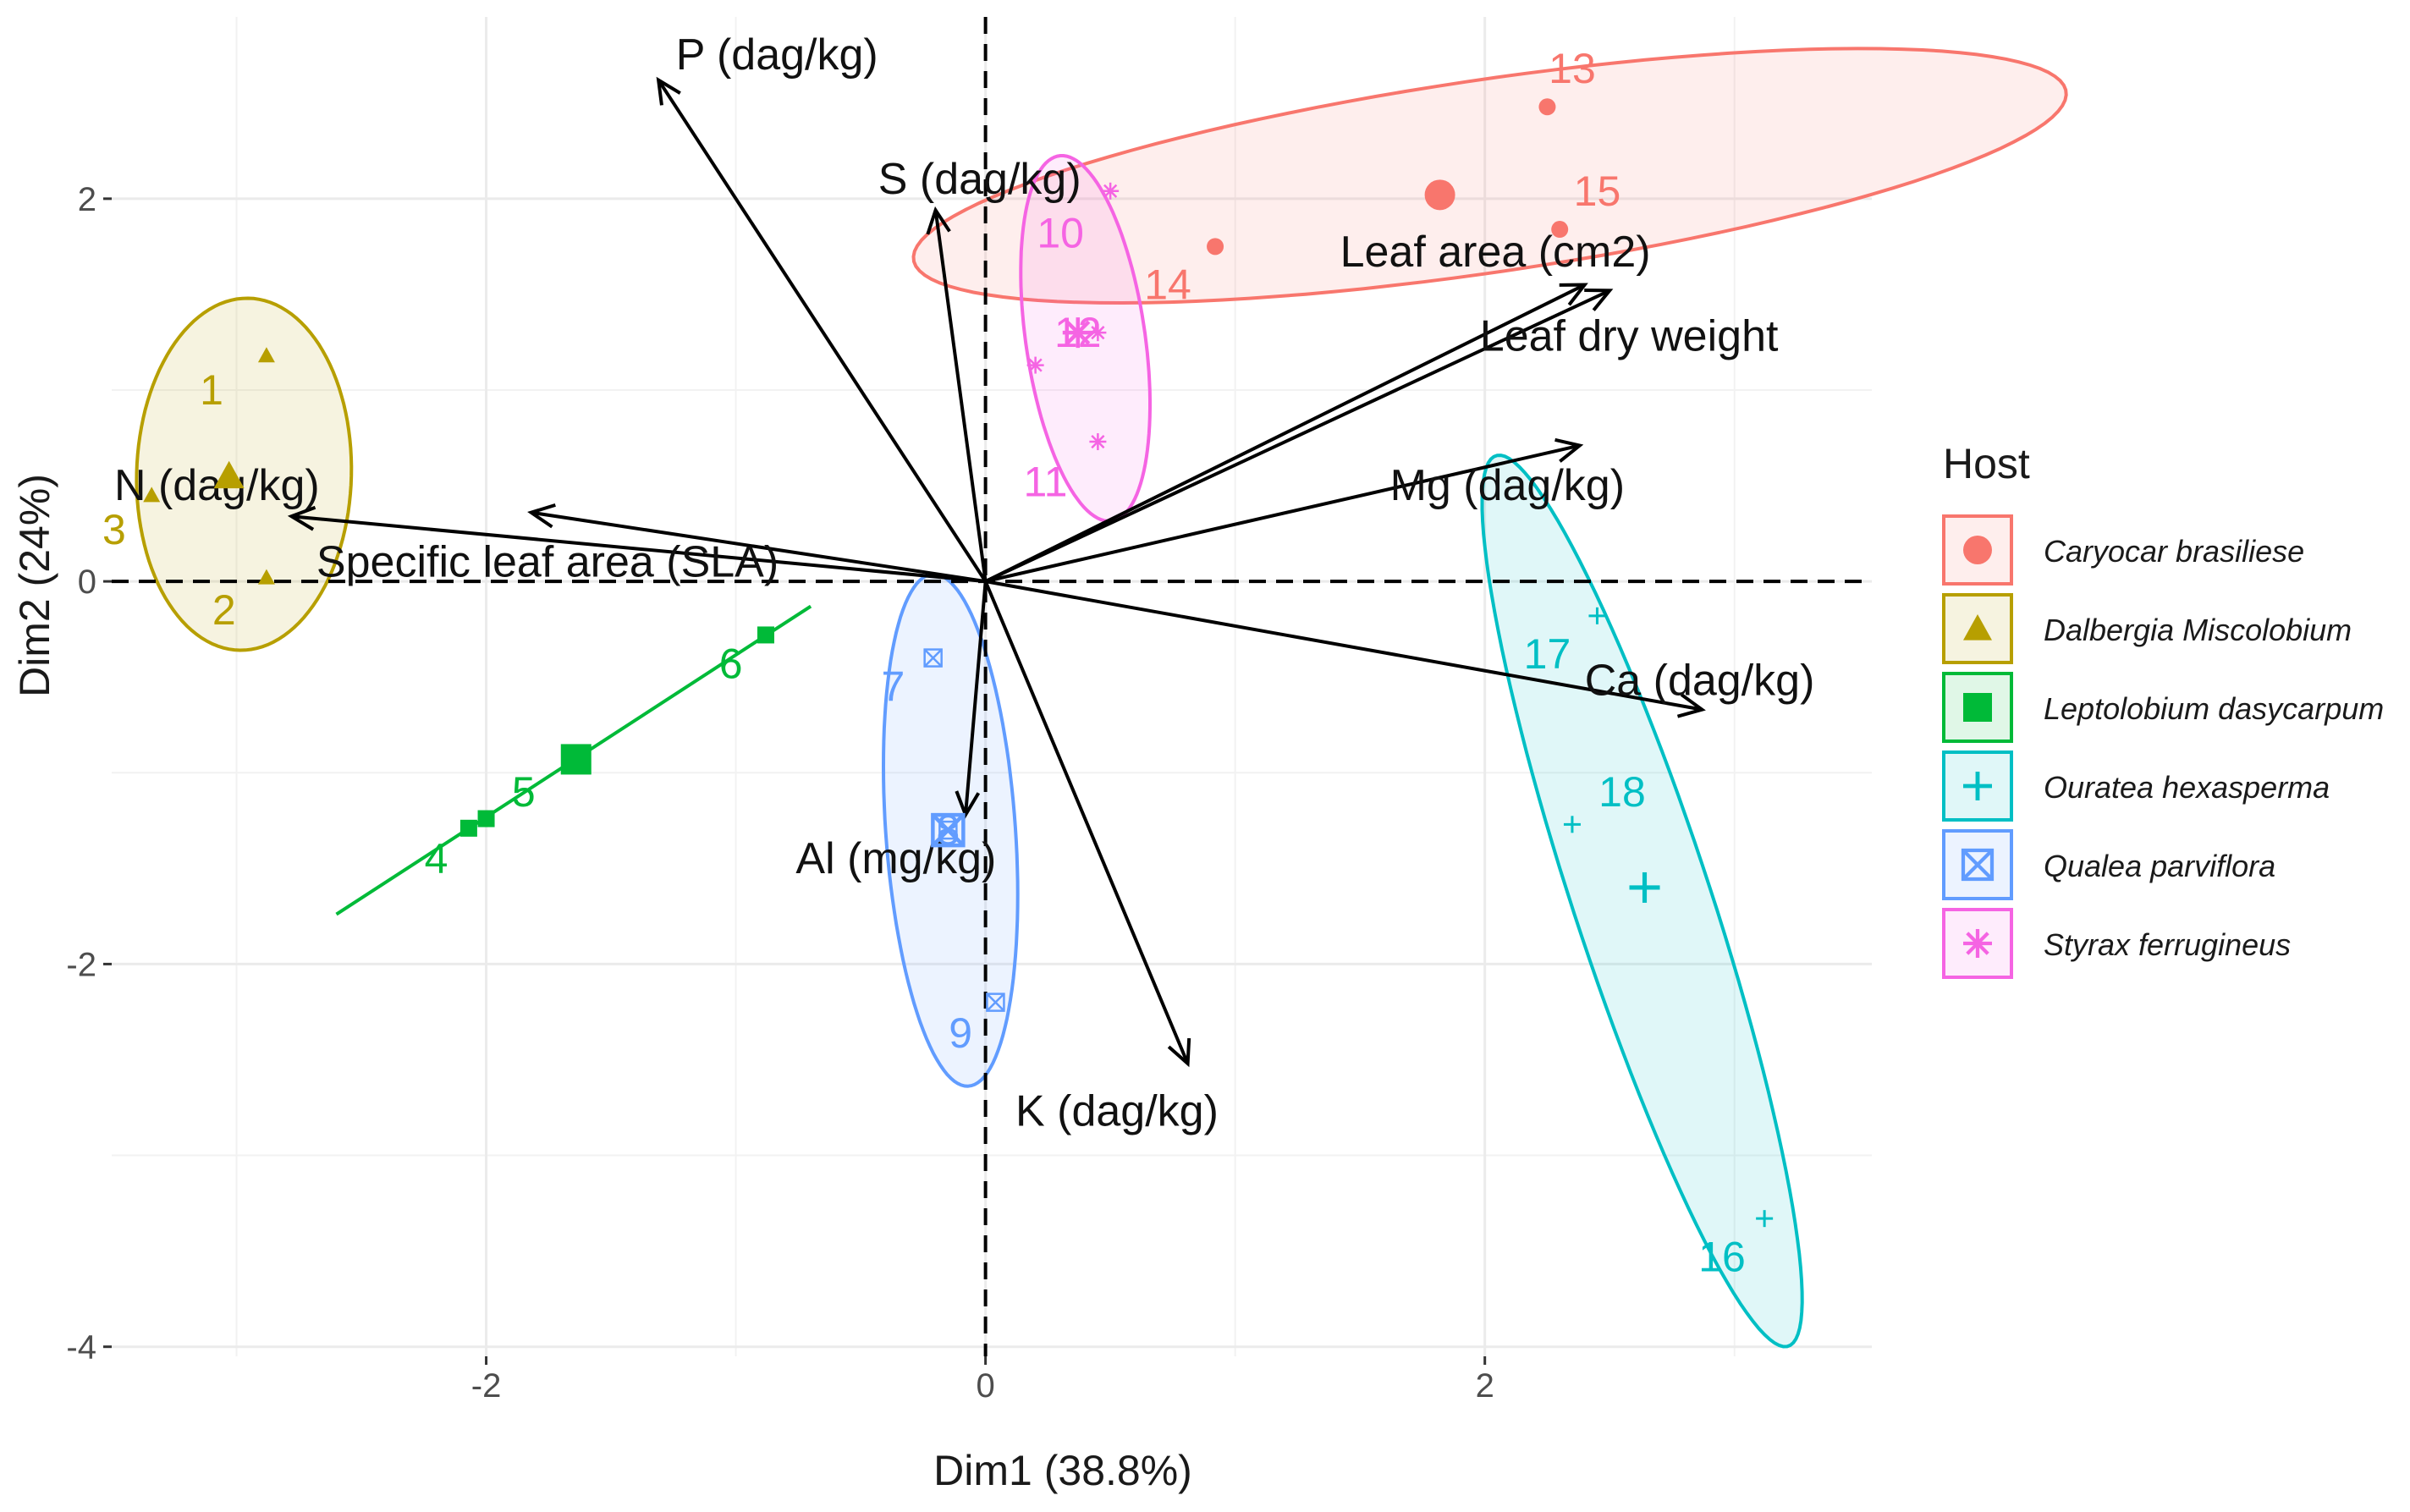 This screenshot has height=1512, width=2410. I want to click on point-label: 14, so click(1167, 285).